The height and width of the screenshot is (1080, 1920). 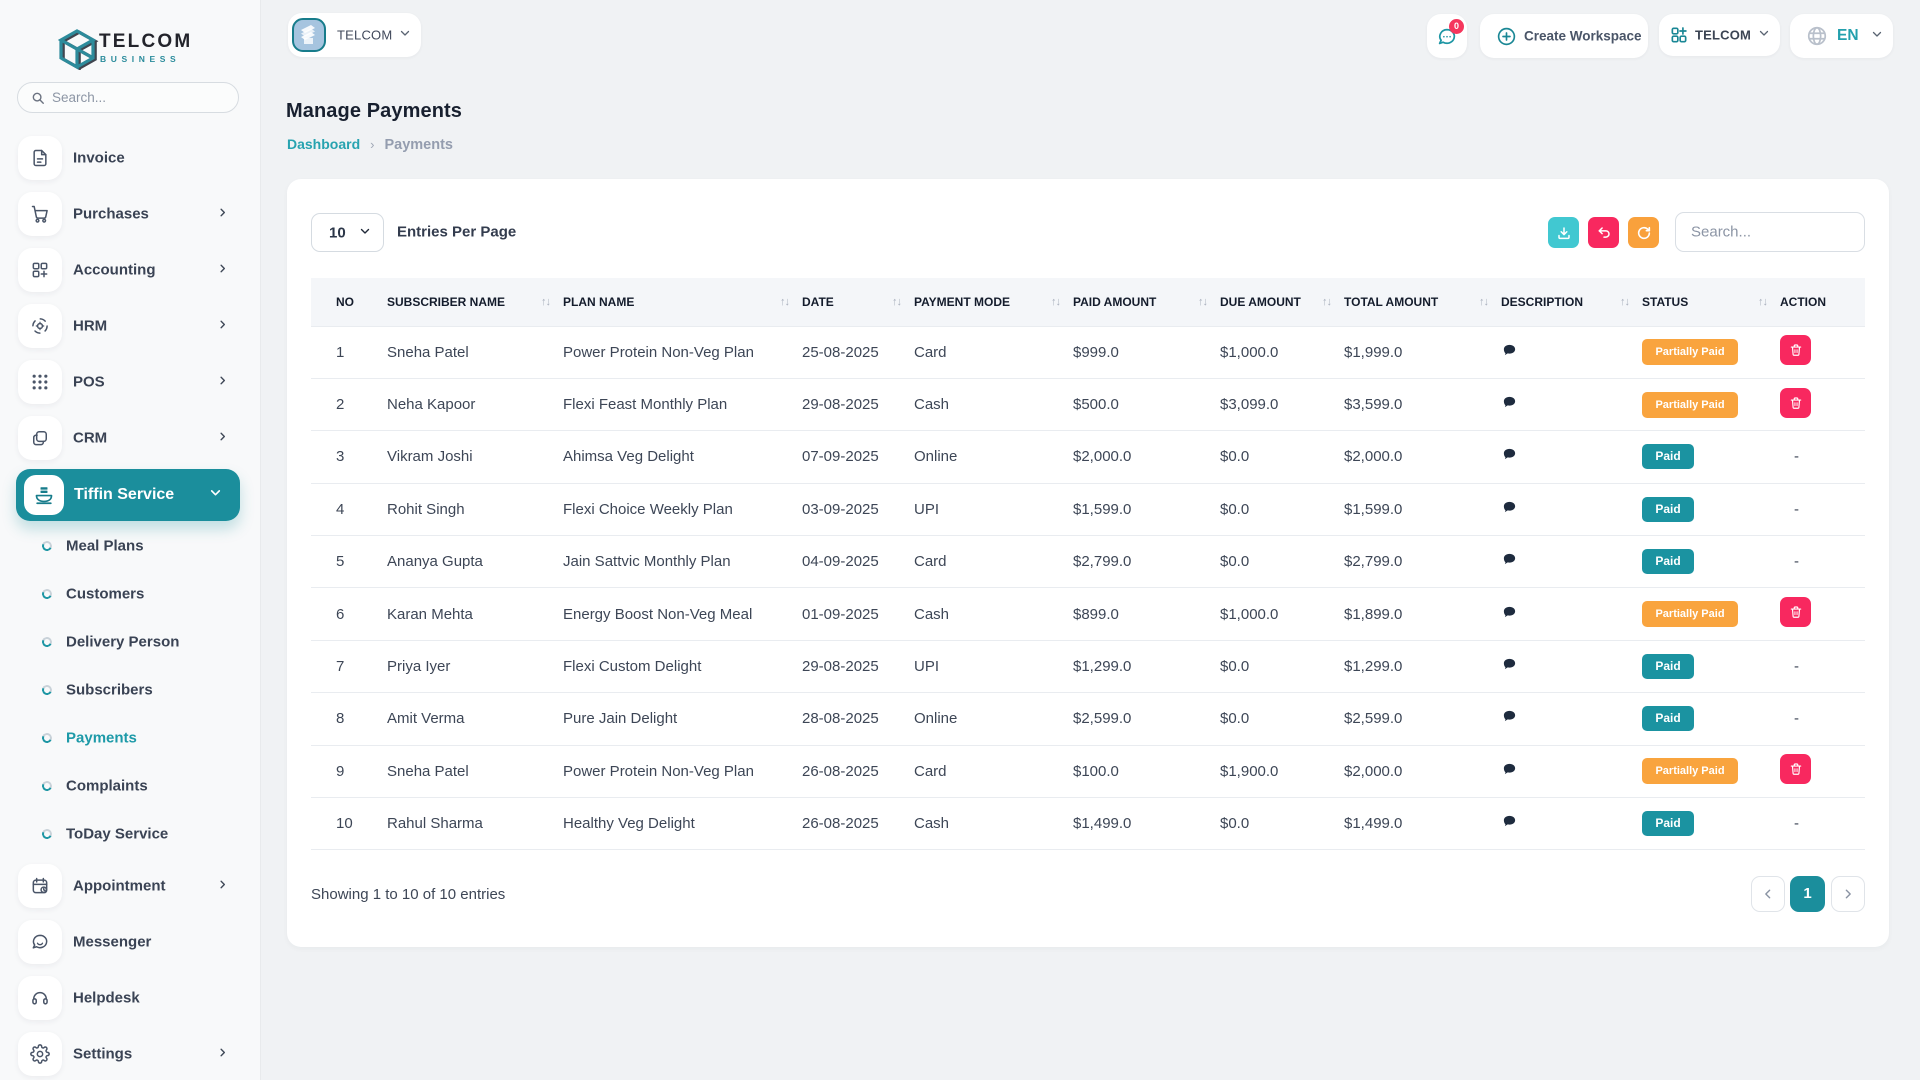 I want to click on svg-text: TELCOM, so click(x=145, y=41).